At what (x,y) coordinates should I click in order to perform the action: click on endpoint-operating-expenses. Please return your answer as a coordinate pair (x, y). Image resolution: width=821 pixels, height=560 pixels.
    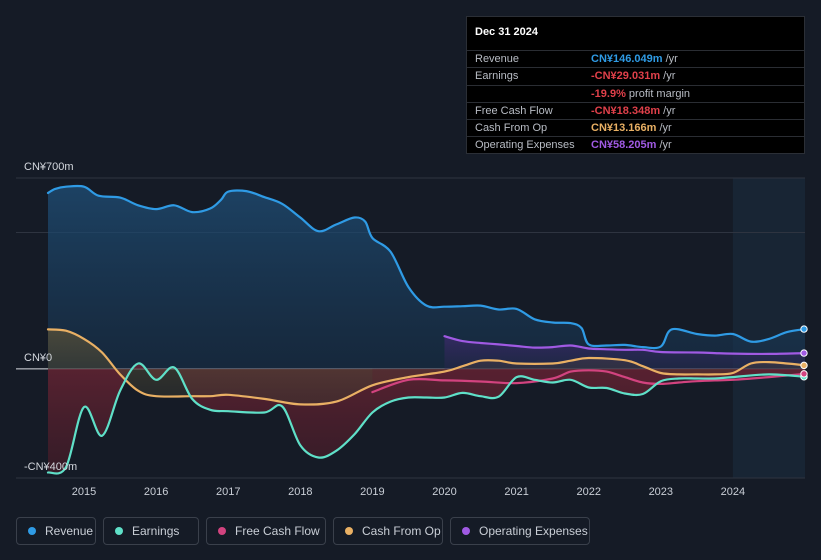
    Looking at the image, I should click on (804, 353).